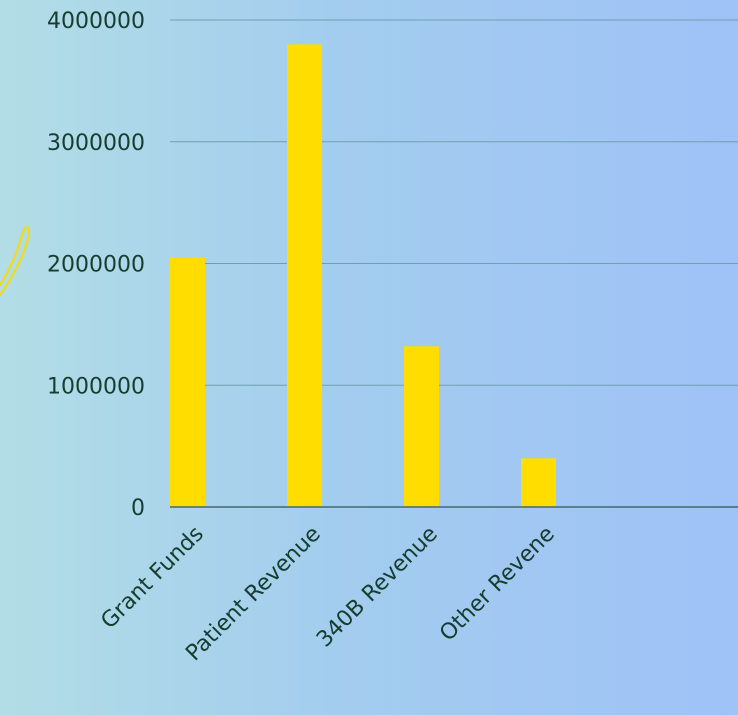  What do you see at coordinates (96, 21) in the screenshot?
I see `y-tick-label: 4000000` at bounding box center [96, 21].